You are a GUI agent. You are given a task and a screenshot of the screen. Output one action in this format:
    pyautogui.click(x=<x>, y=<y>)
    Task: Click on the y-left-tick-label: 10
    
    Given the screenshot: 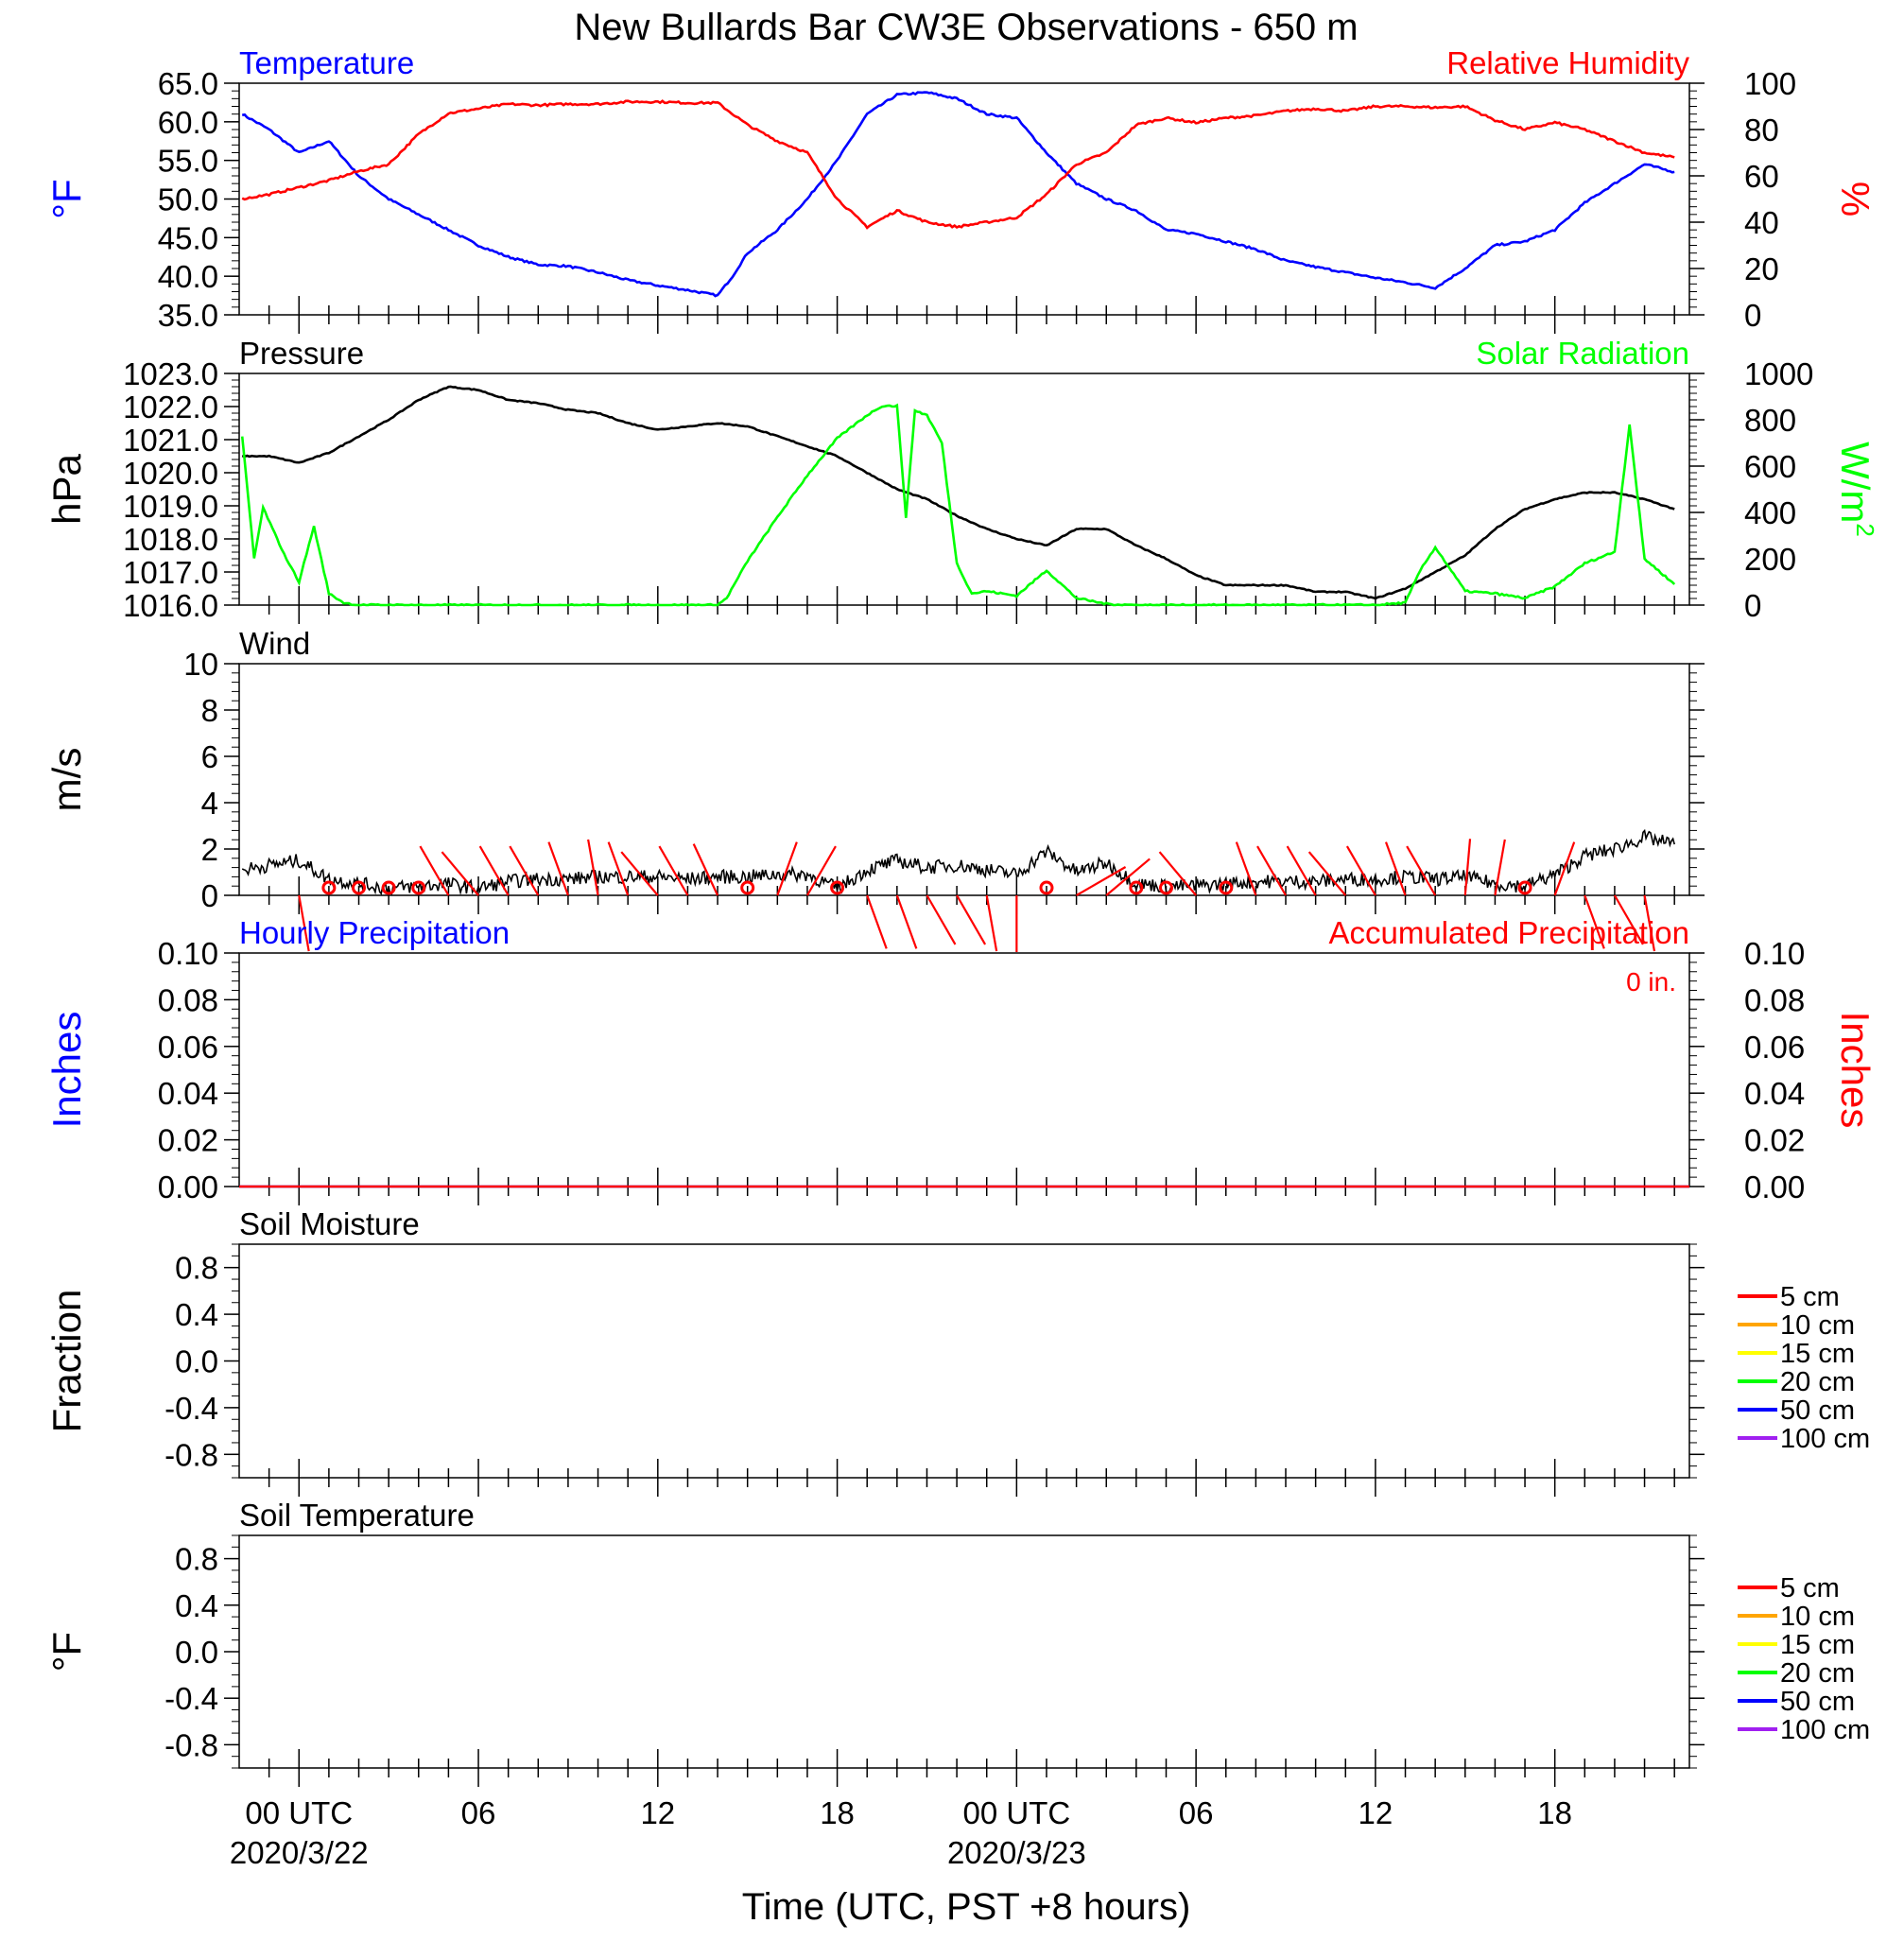 What is the action you would take?
    pyautogui.click(x=200, y=665)
    